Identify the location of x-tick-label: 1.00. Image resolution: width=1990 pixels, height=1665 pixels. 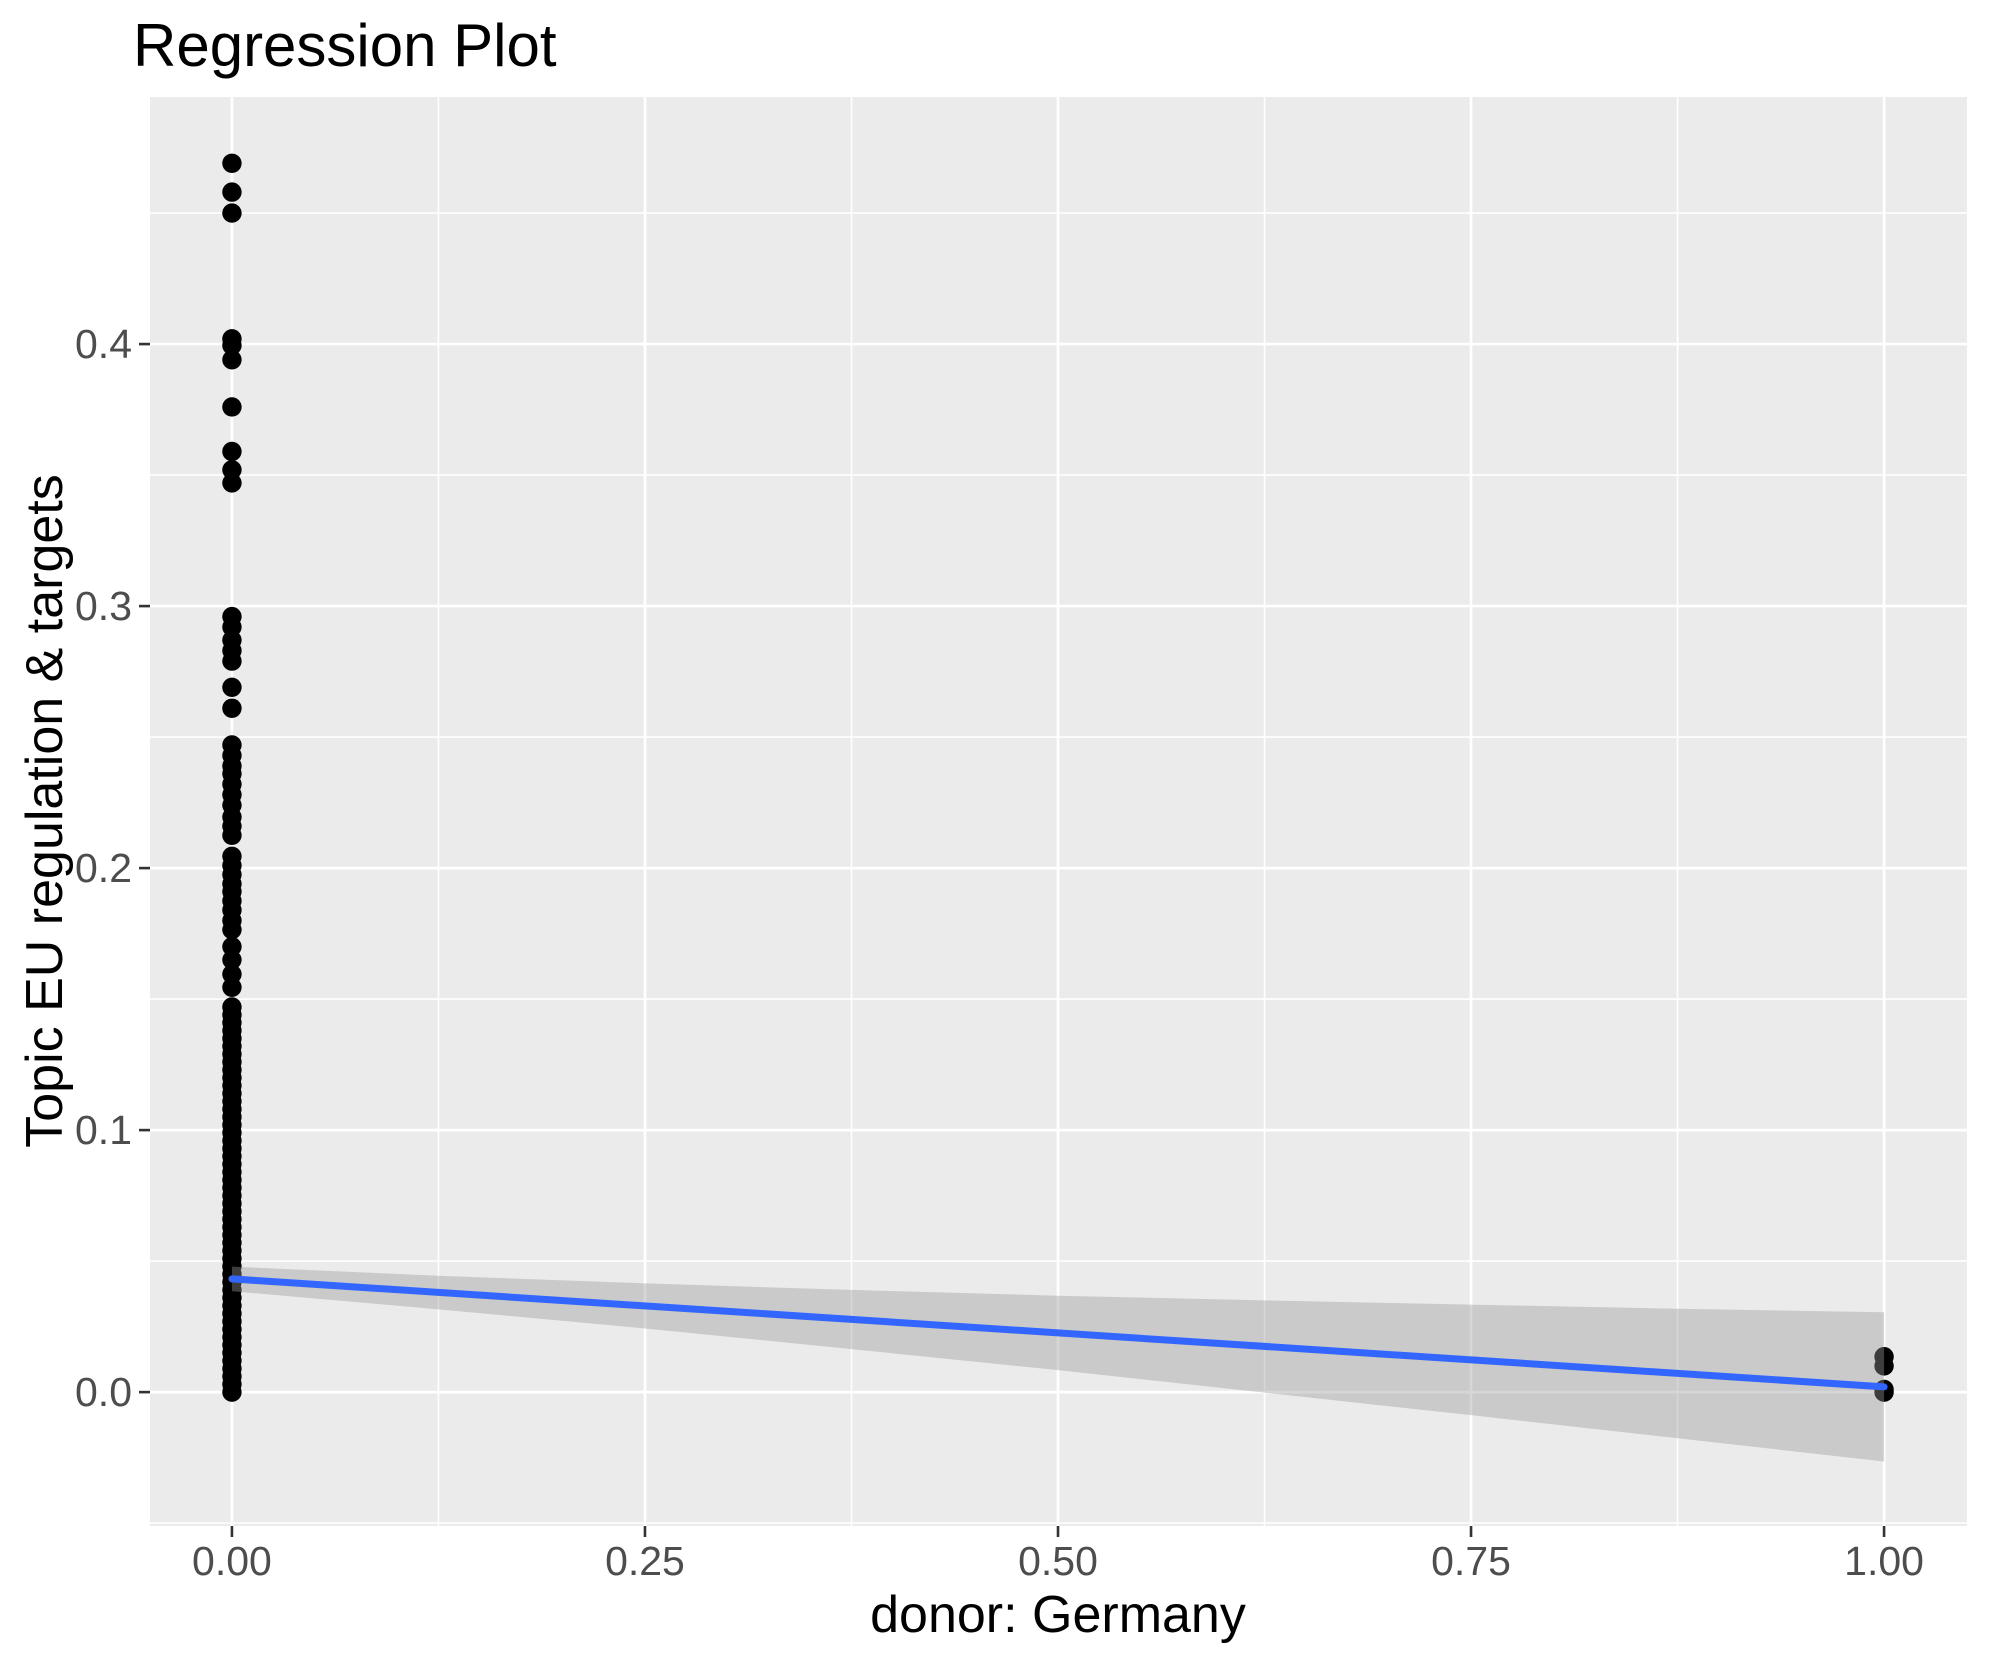
(1884, 1561).